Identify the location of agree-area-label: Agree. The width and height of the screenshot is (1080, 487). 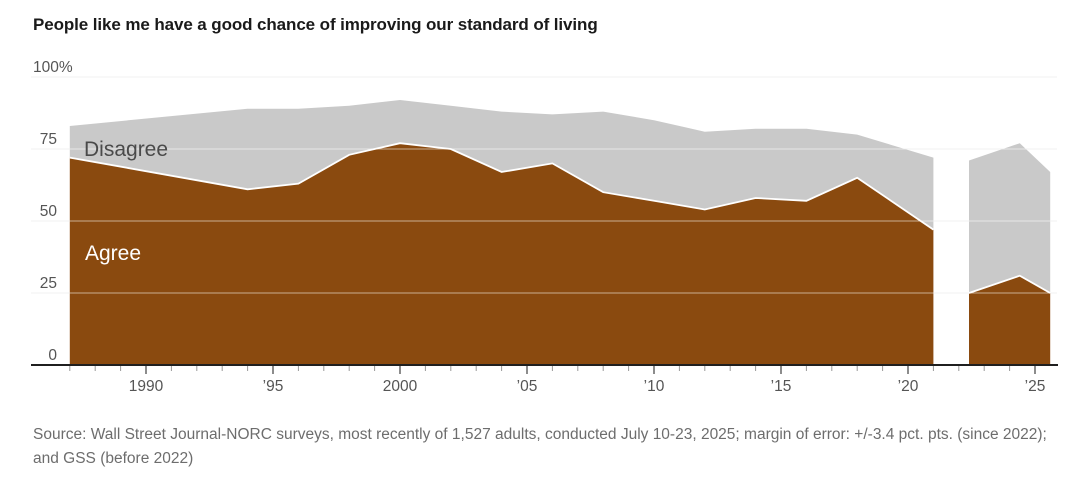
(113, 253).